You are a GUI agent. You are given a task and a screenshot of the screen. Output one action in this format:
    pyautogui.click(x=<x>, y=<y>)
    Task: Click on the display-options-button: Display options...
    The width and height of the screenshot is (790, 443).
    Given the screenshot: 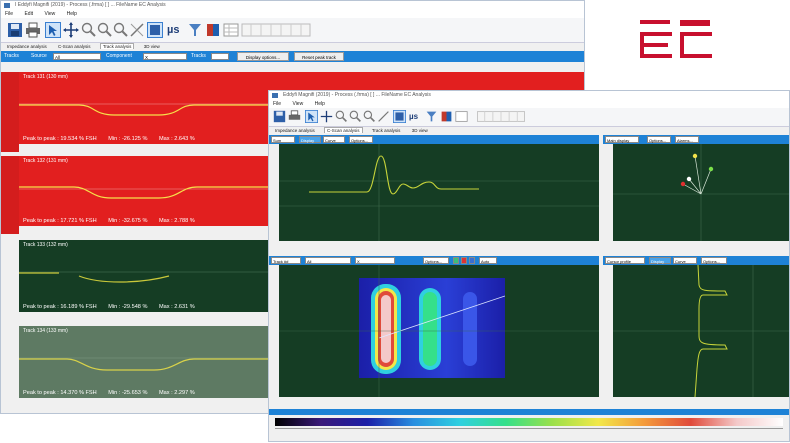 What is the action you would take?
    pyautogui.click(x=263, y=56)
    